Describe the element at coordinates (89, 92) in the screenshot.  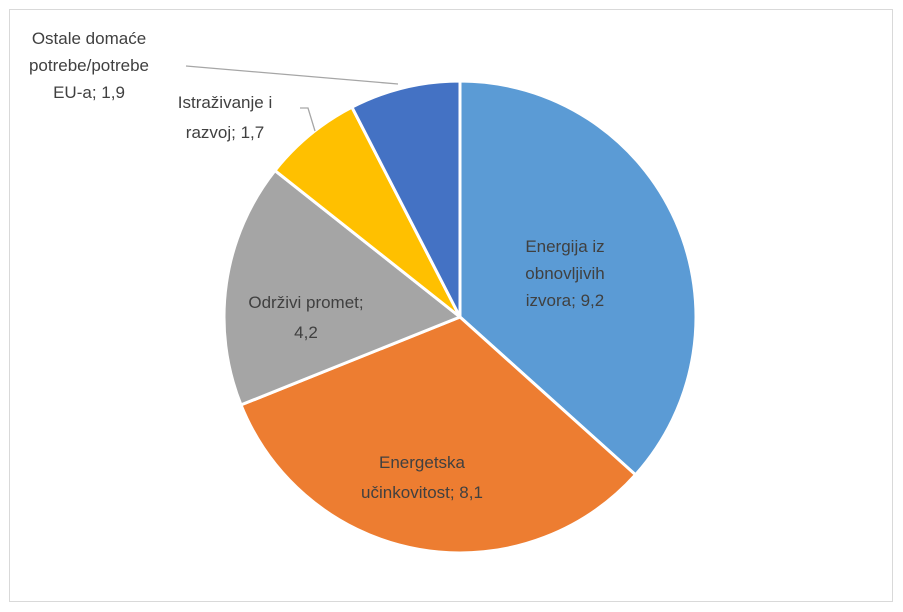
I see `slice-label-line: EU-a; 1,9` at that location.